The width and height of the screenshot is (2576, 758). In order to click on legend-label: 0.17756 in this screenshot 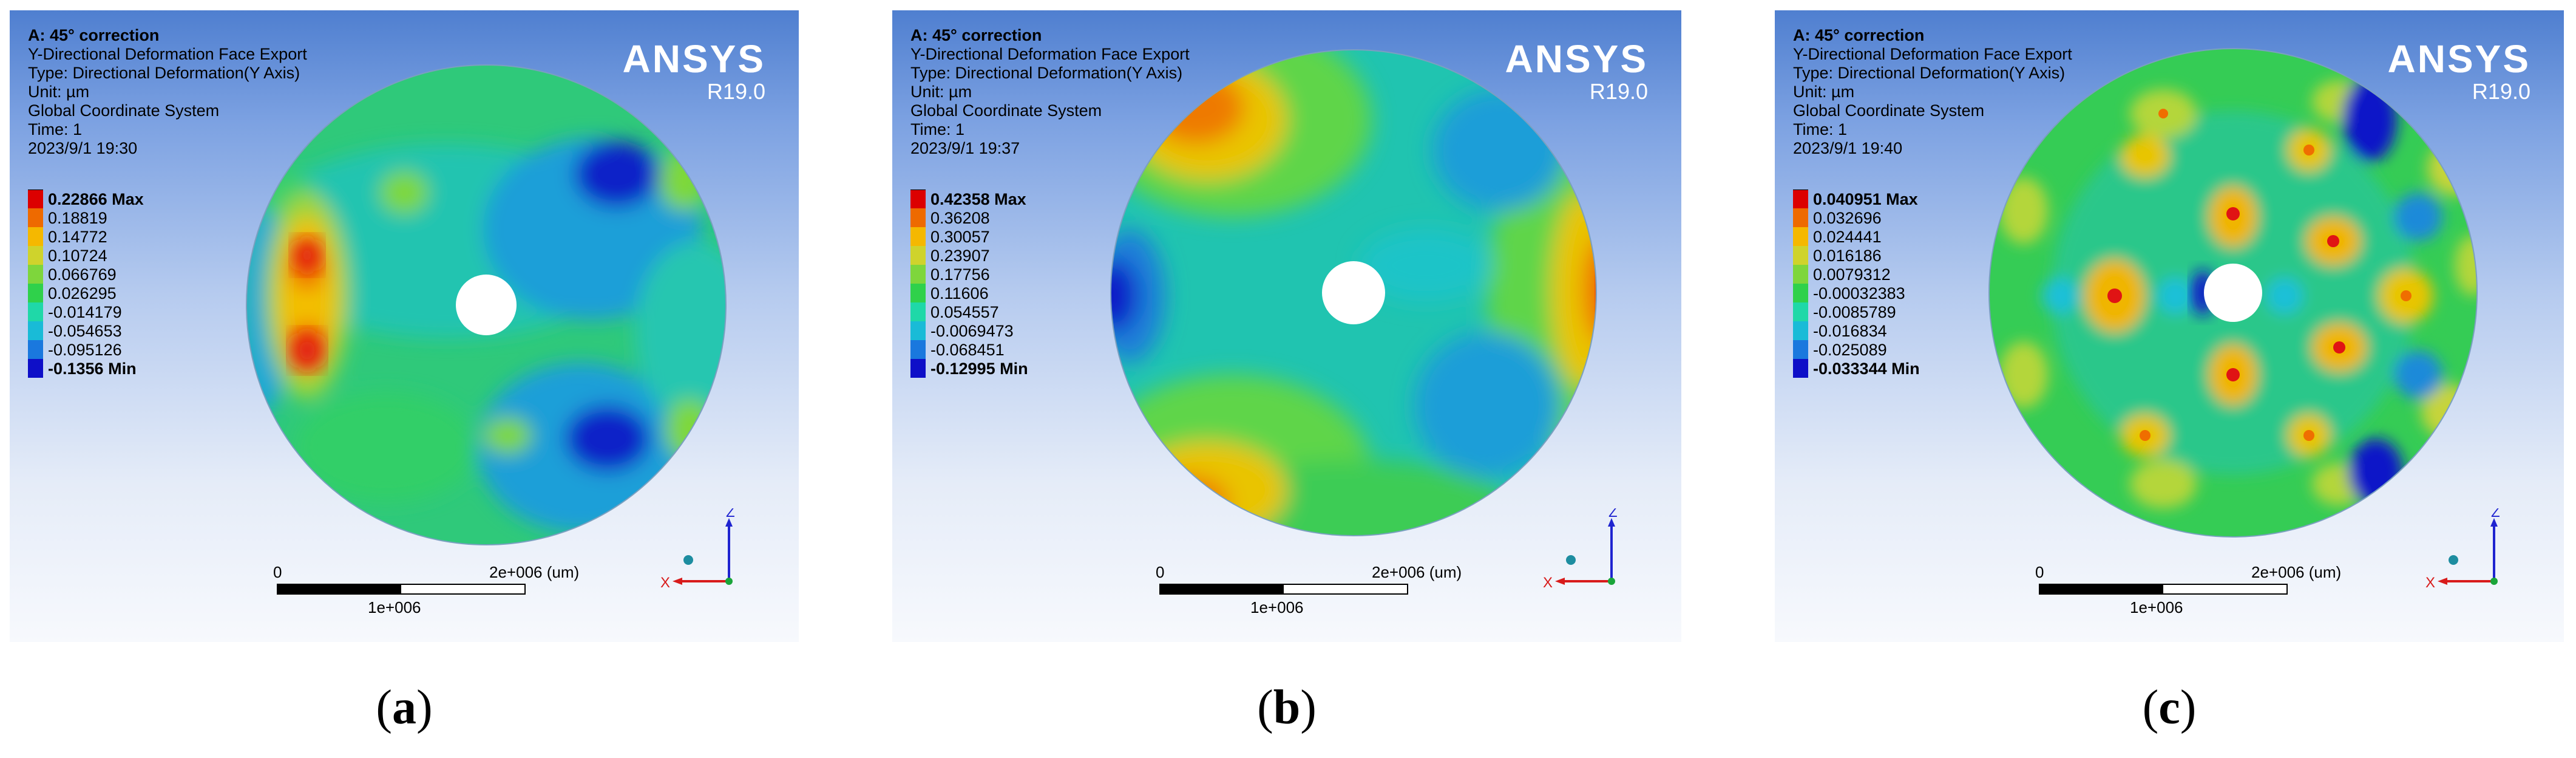, I will do `click(960, 274)`.